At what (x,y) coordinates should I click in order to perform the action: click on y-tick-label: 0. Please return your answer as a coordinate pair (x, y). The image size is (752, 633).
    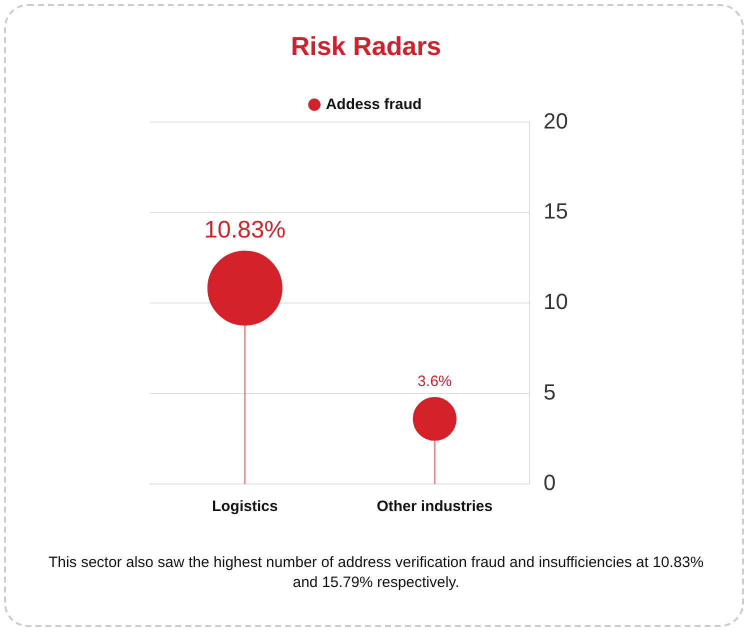
    Looking at the image, I should click on (550, 483).